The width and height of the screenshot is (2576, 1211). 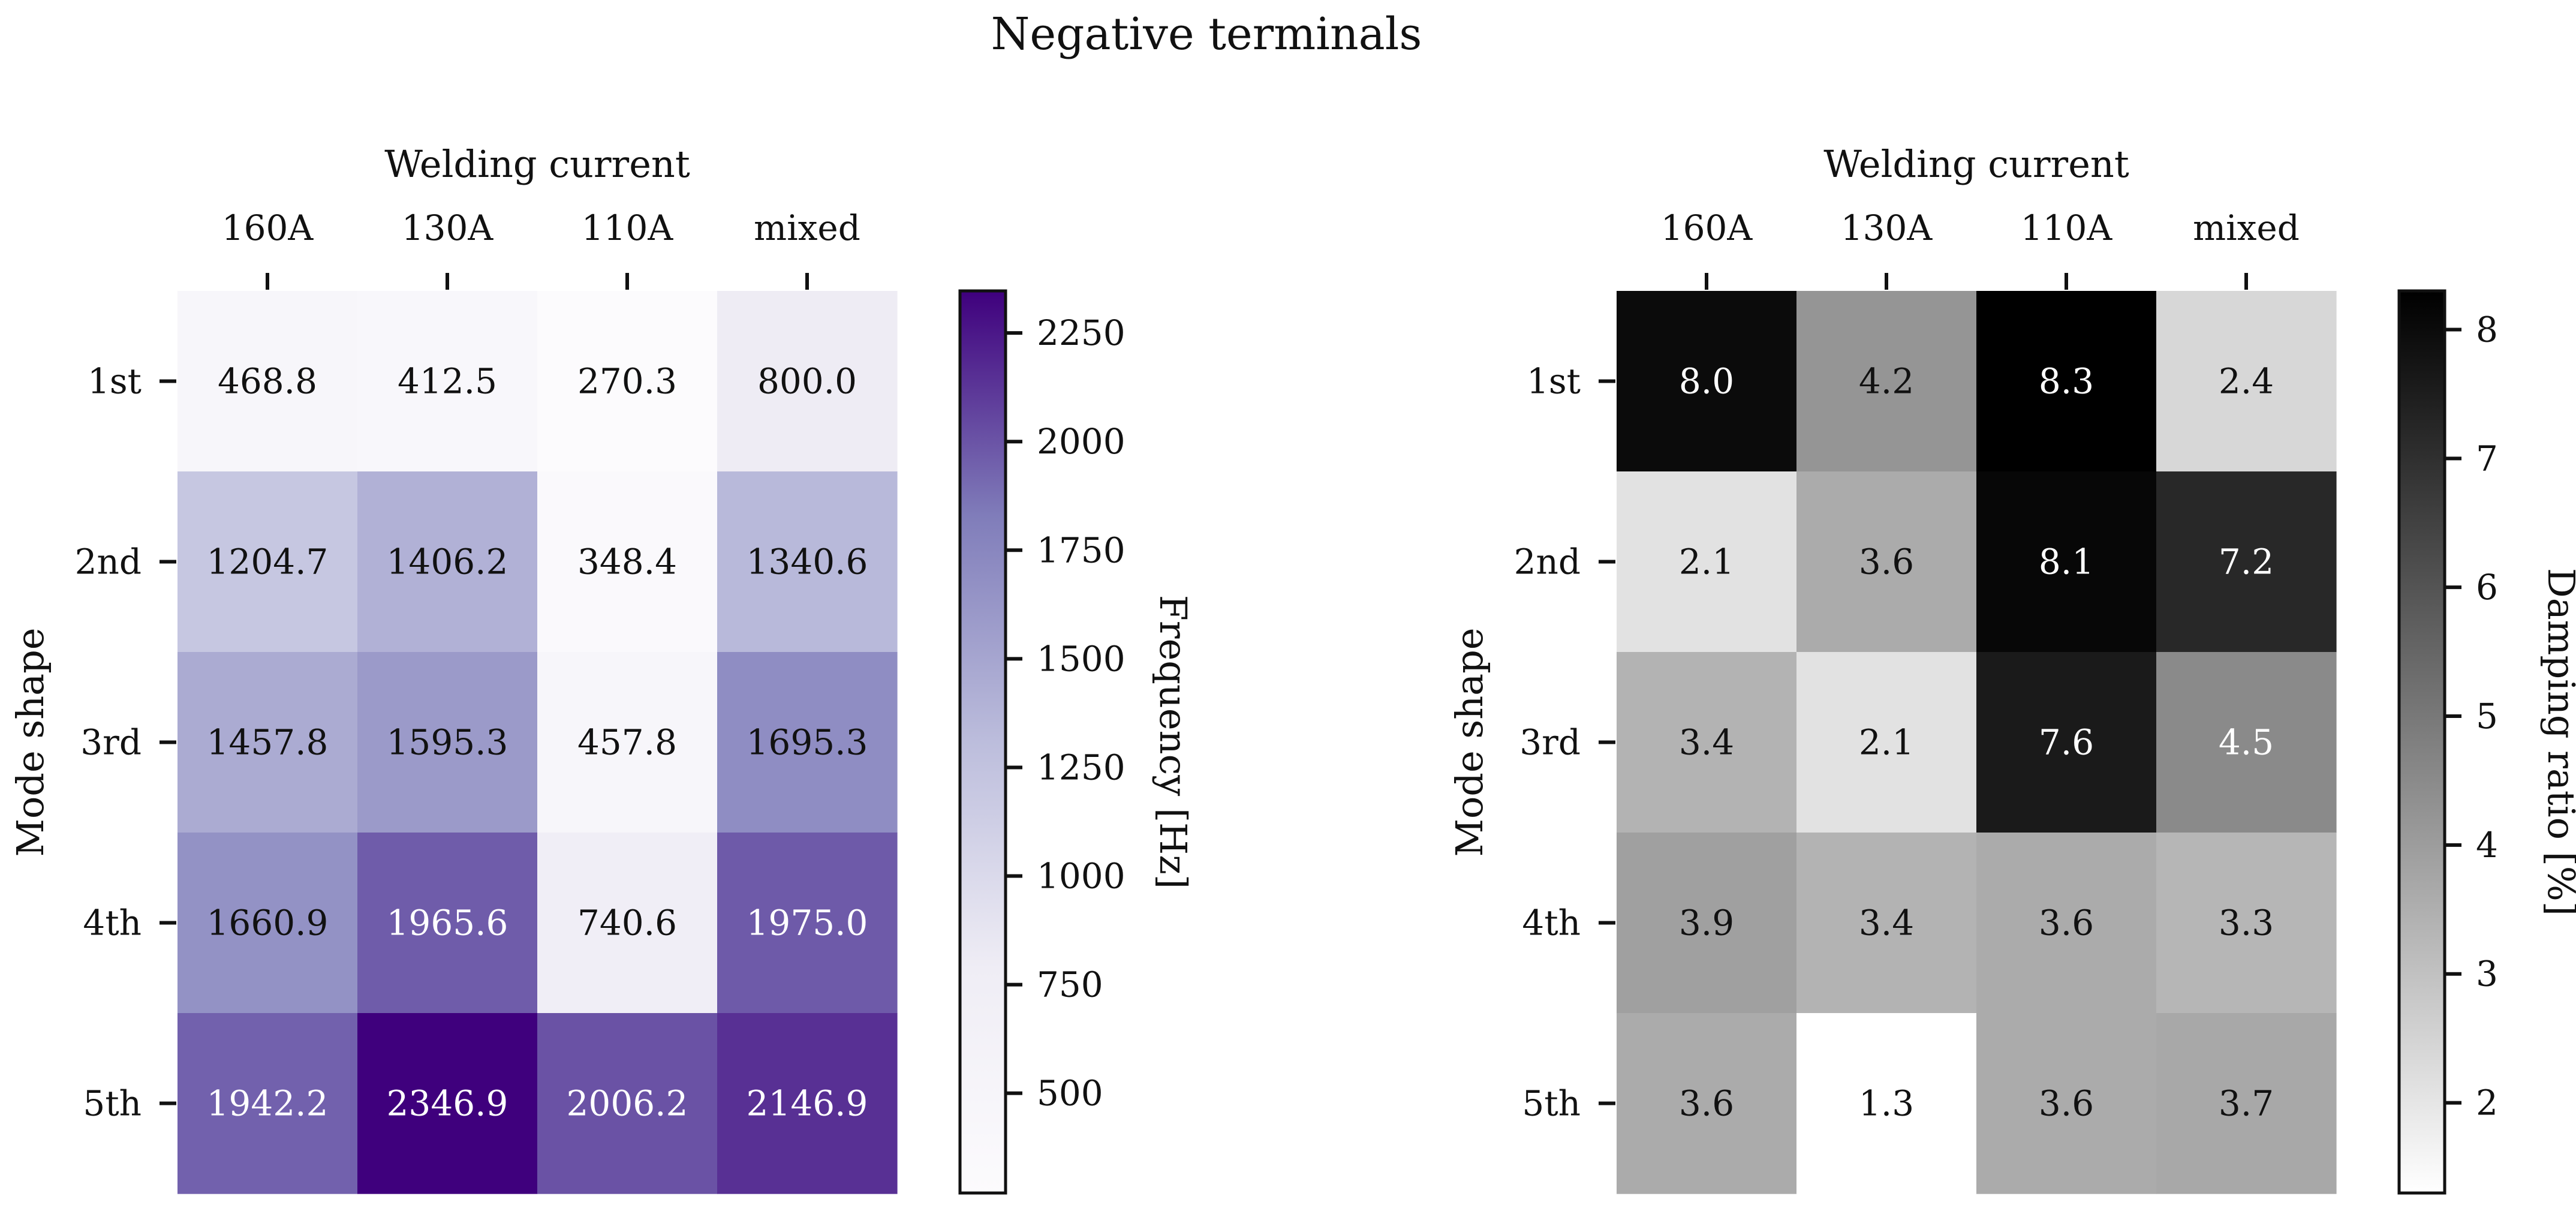 I want to click on cell-value-label: 1695.3, so click(x=808, y=742).